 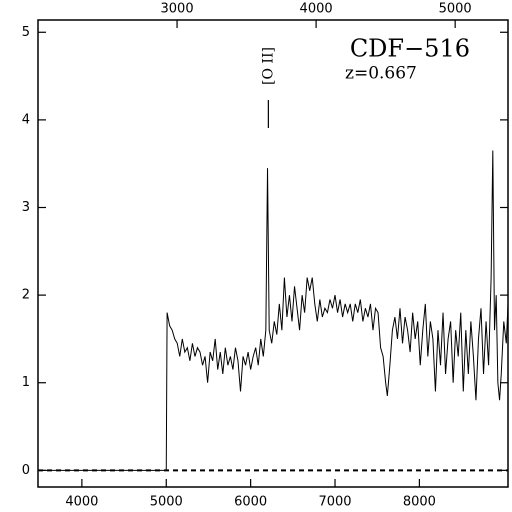 I want to click on y-tick-label: 5, so click(x=26, y=32).